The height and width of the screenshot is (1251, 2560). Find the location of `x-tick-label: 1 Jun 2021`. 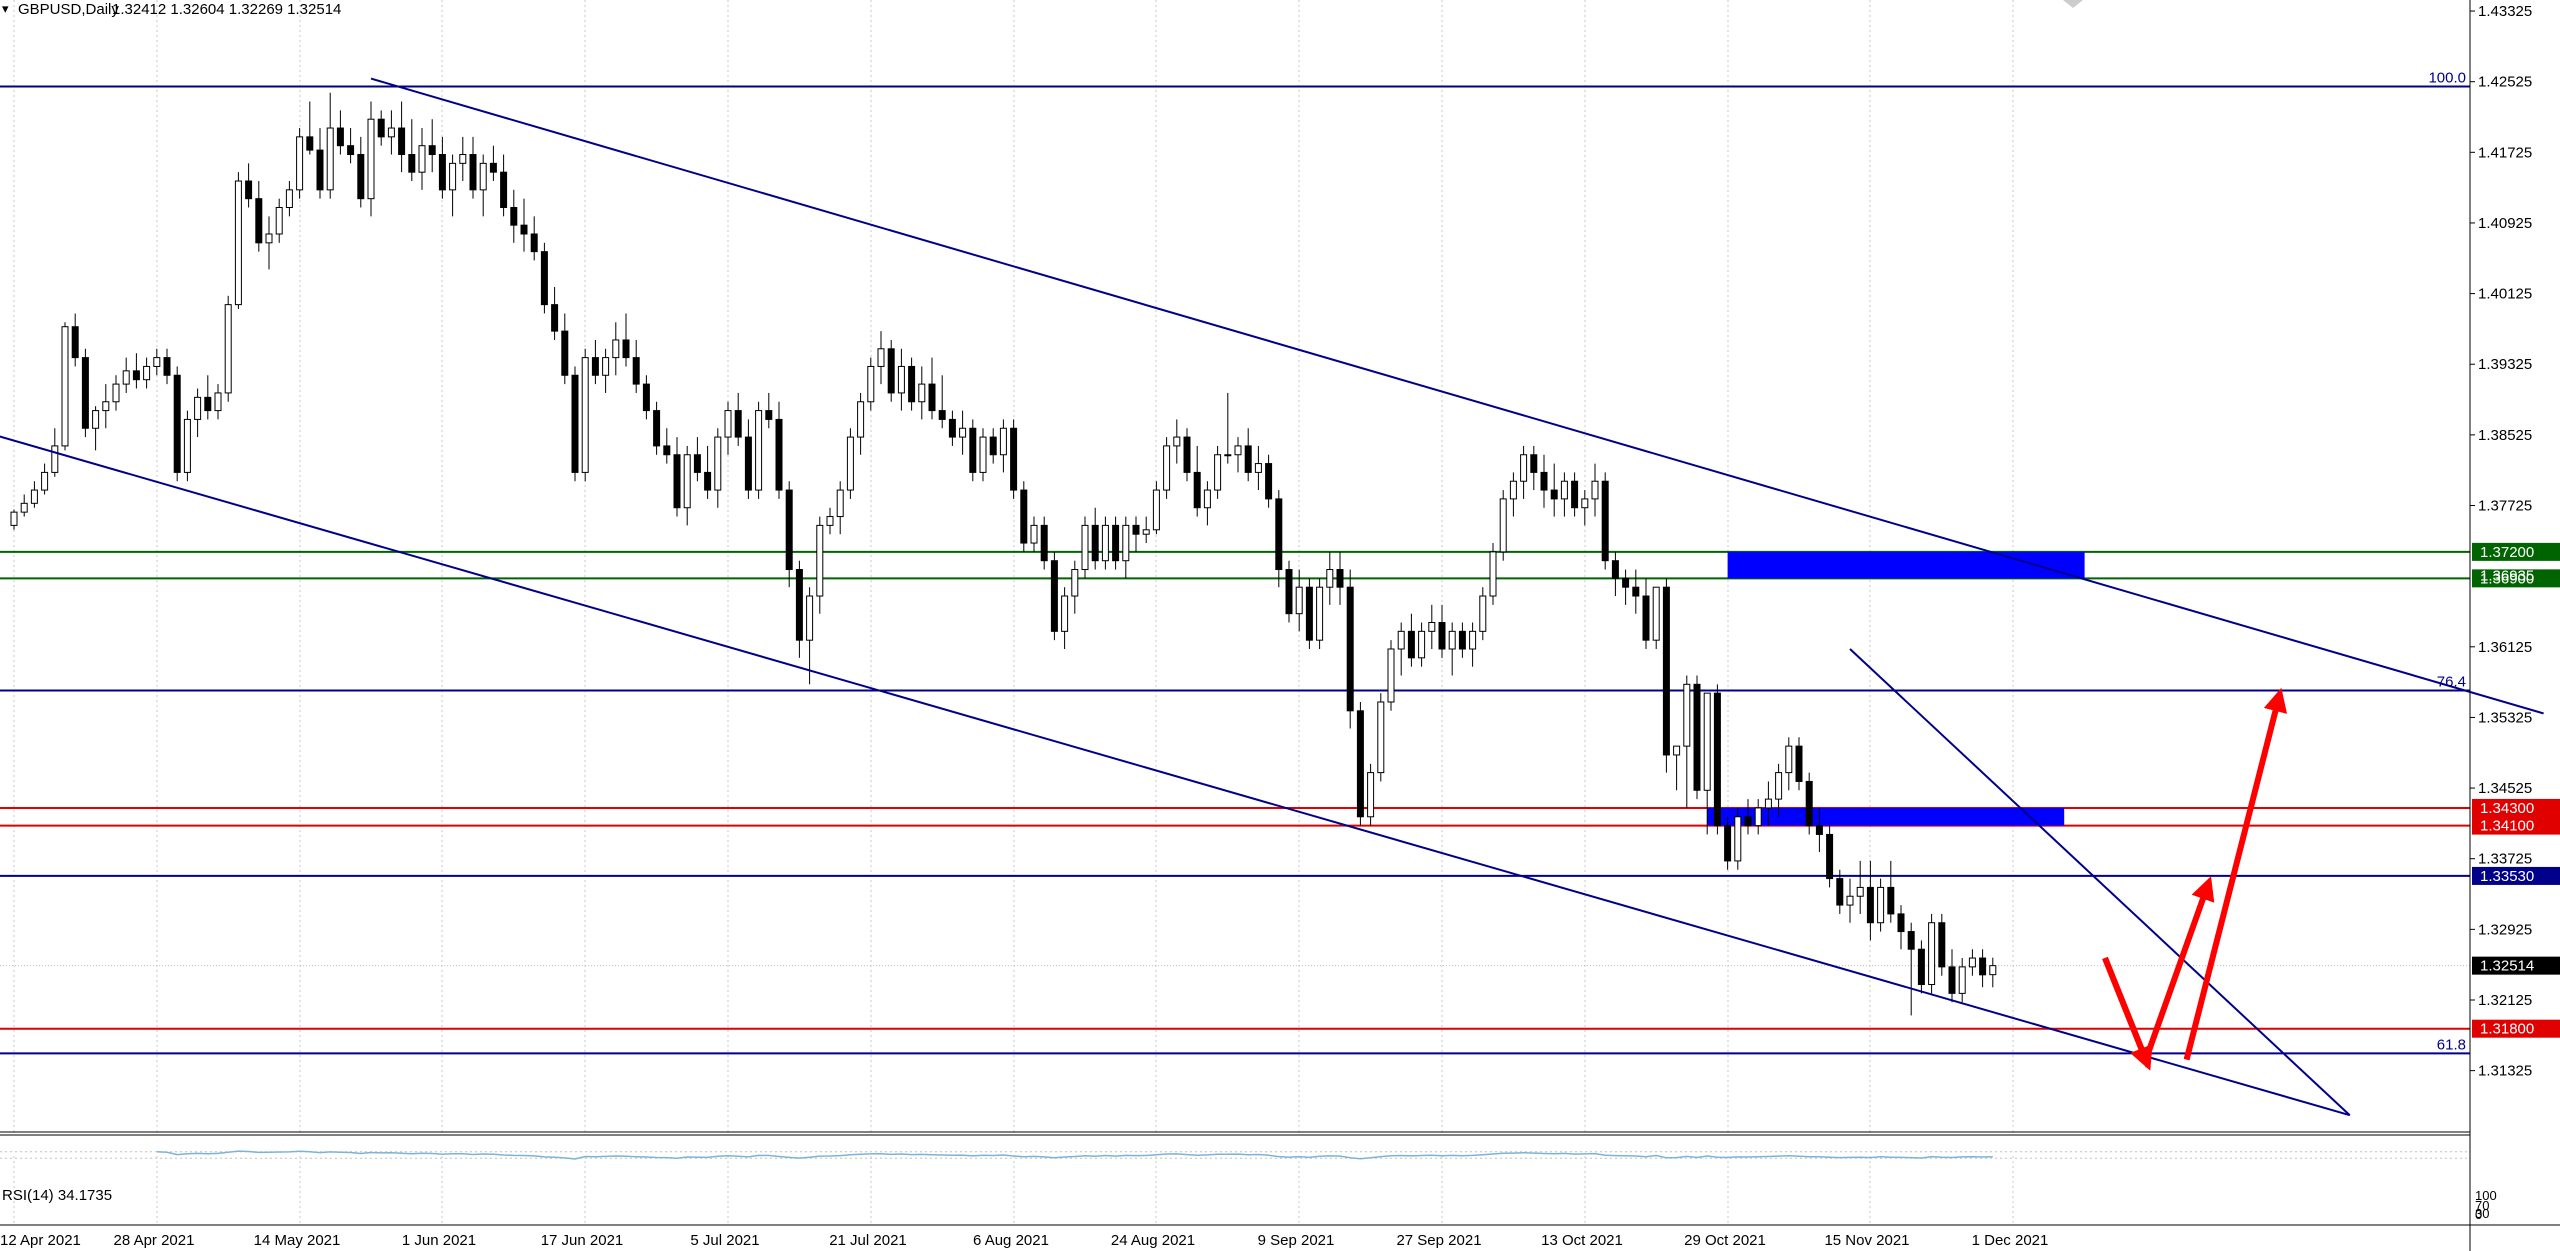

x-tick-label: 1 Jun 2021 is located at coordinates (439, 1240).